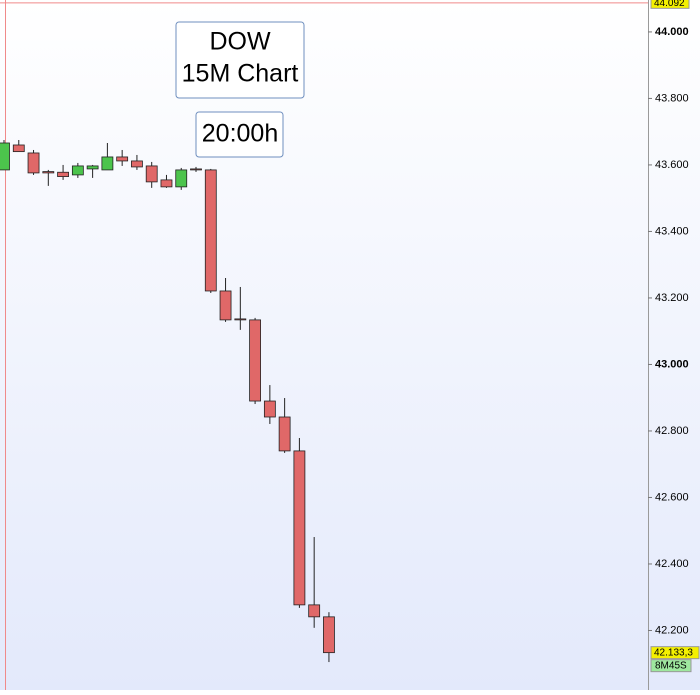 The width and height of the screenshot is (700, 695). What do you see at coordinates (672, 431) in the screenshot?
I see `y-tick-label: 42.800` at bounding box center [672, 431].